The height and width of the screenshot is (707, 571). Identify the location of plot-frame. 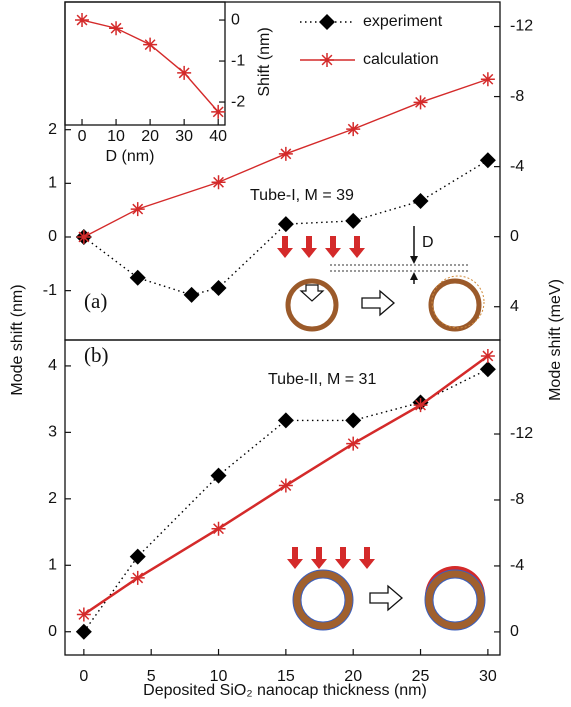
(145, 63).